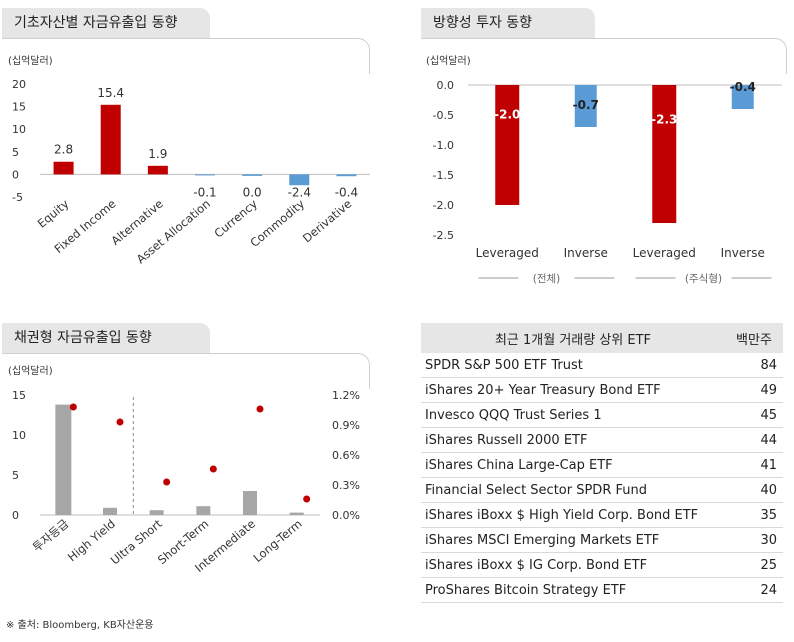 This screenshot has height=642, width=794. I want to click on data-label: -2.0, so click(507, 115).